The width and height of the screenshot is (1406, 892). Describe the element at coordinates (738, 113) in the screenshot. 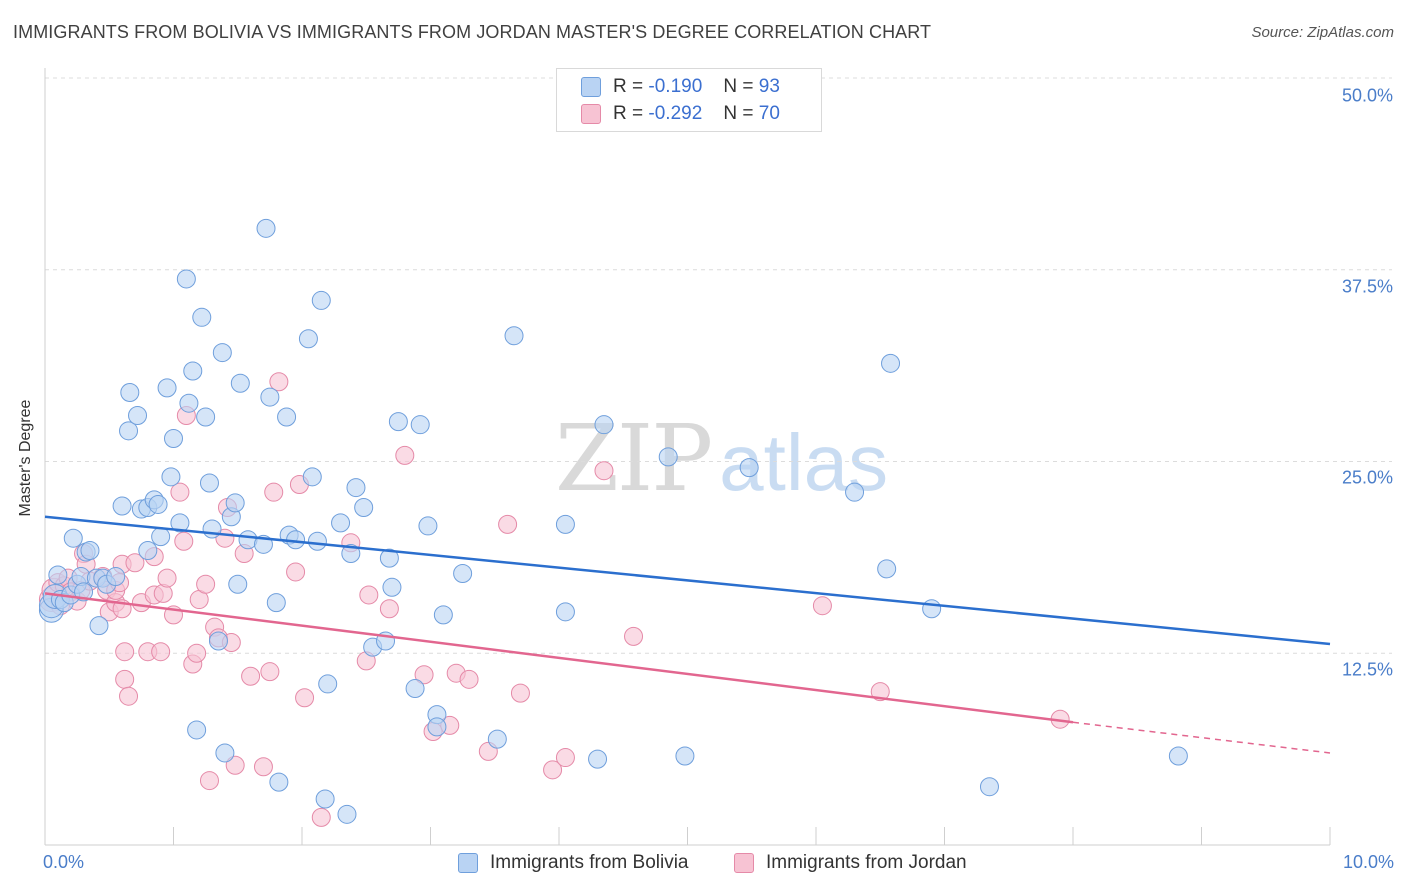

I see `legend-n-label: N =` at that location.